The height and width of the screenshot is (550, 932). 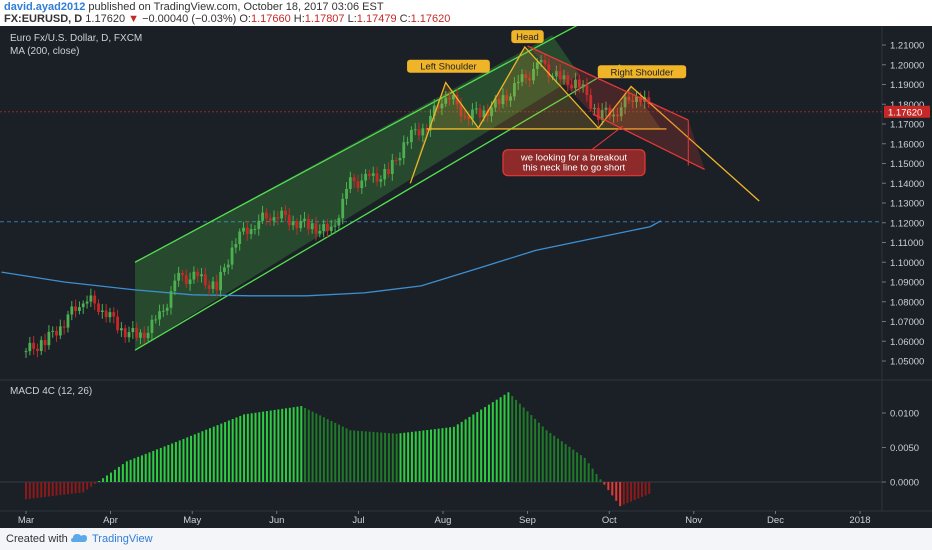 I want to click on time-tick-label: May, so click(x=192, y=520).